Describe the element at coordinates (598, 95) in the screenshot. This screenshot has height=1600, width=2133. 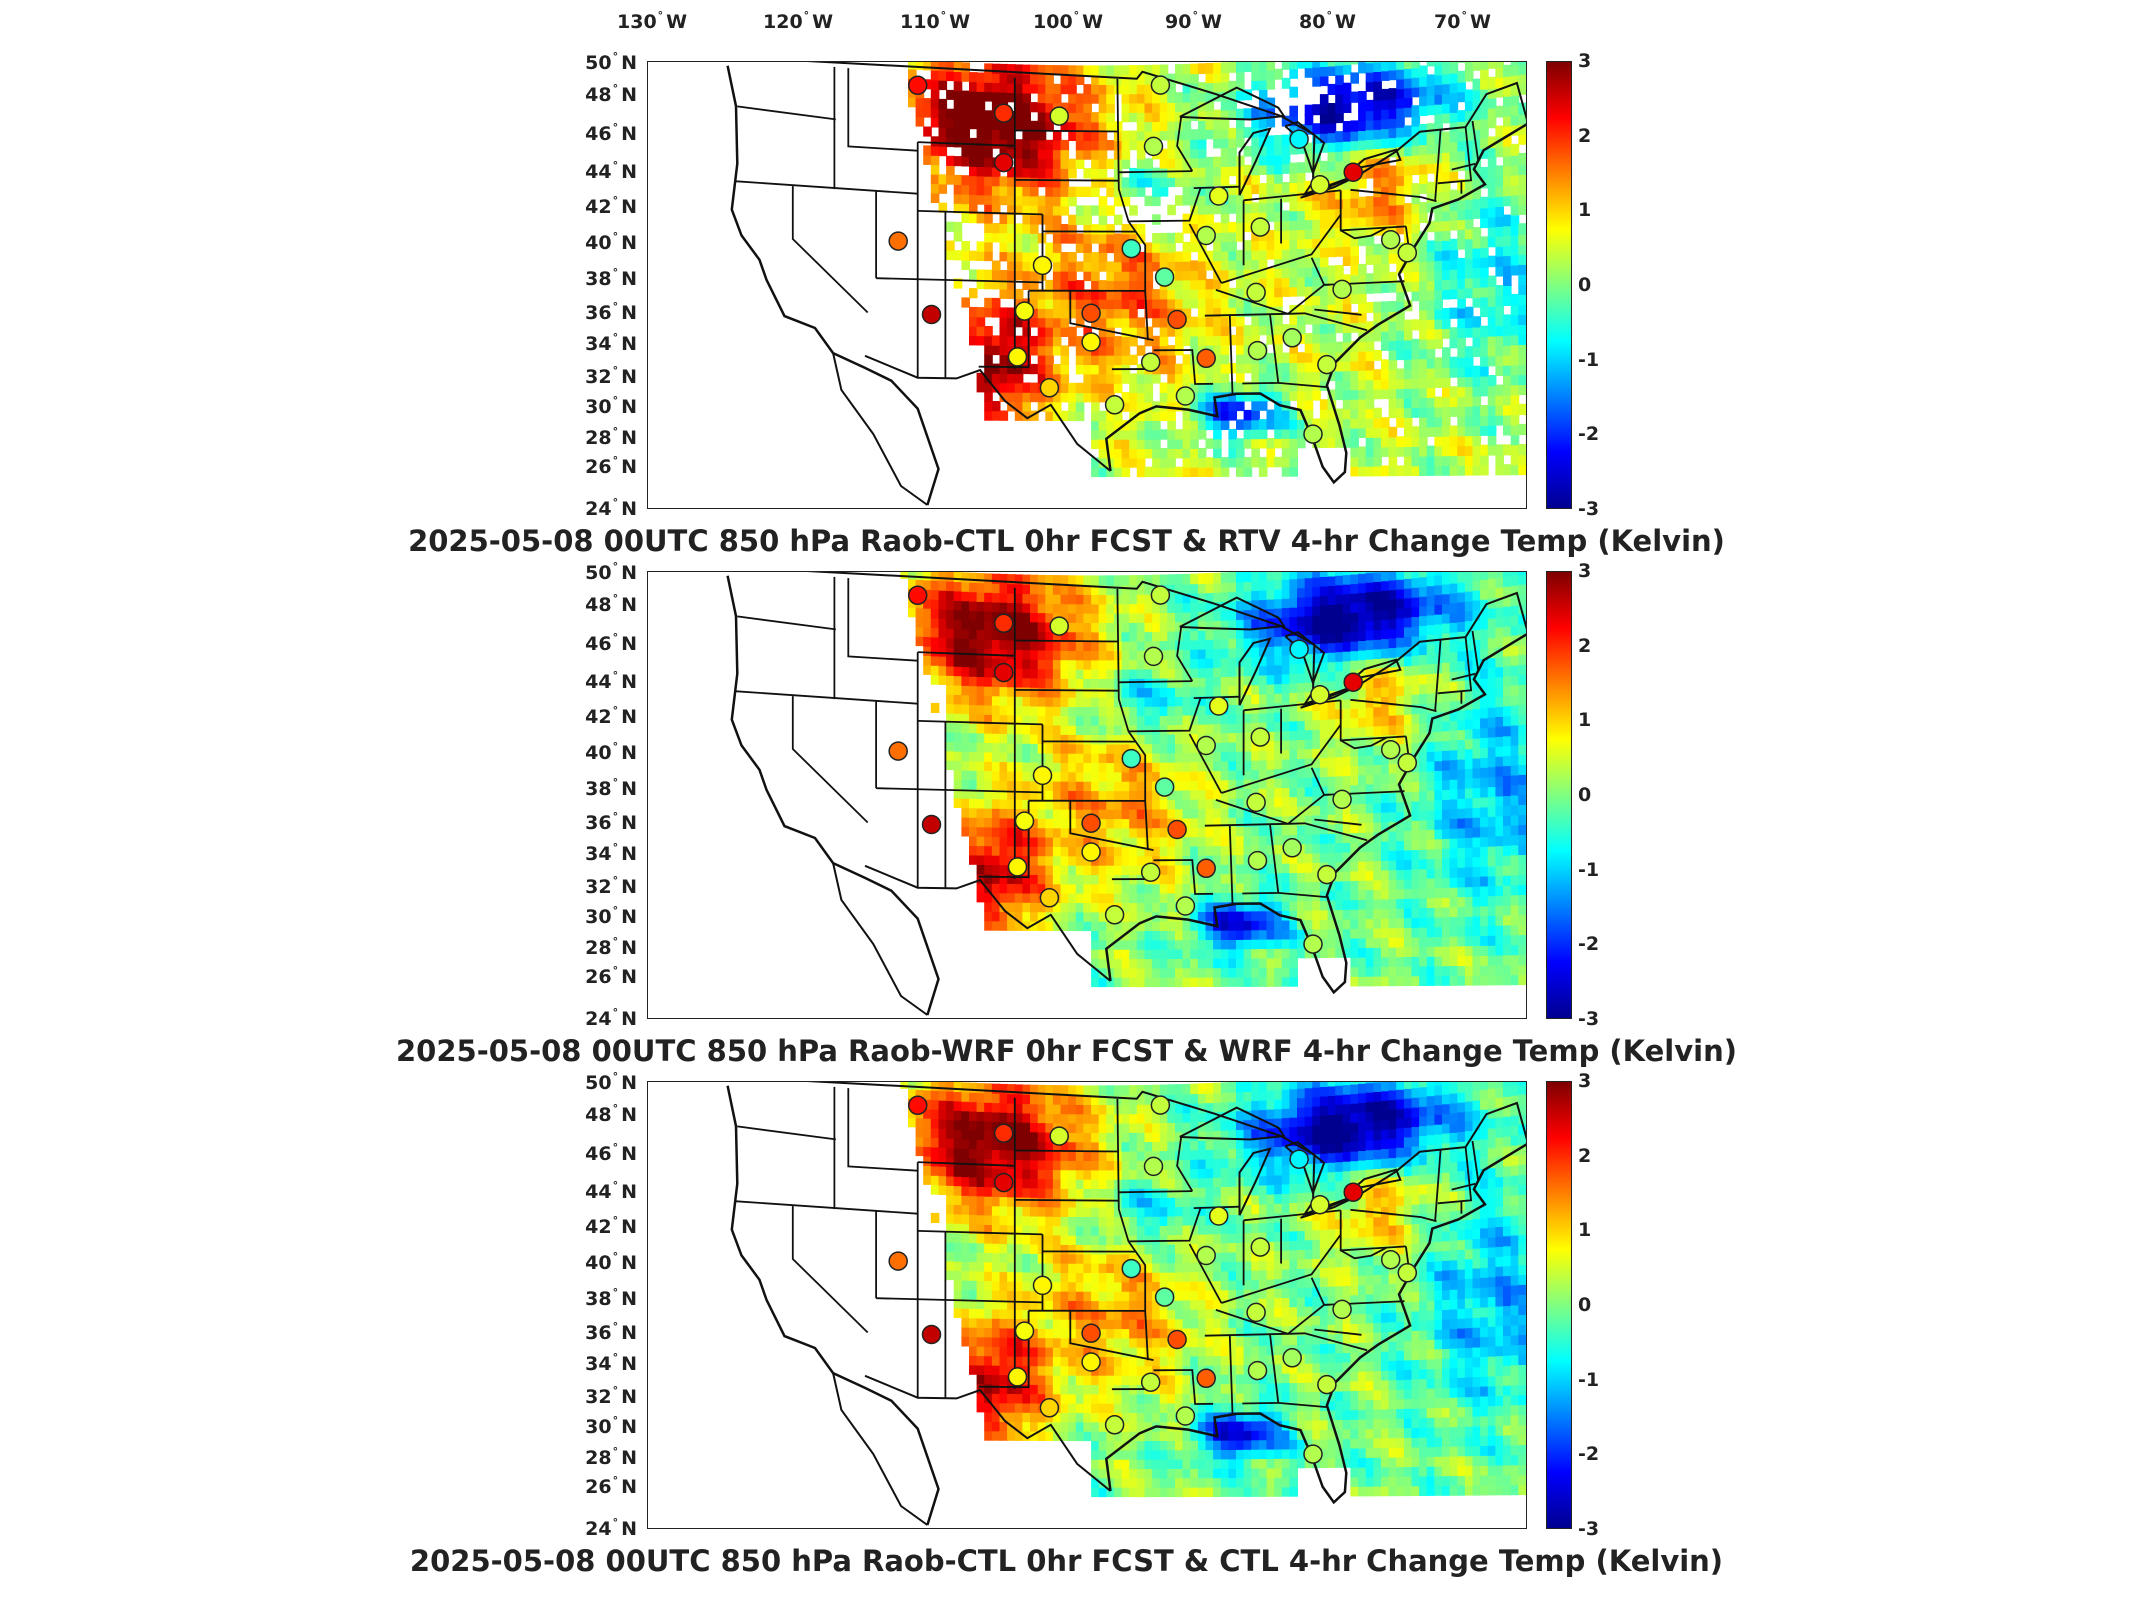
I see `latitude-value: 48` at that location.